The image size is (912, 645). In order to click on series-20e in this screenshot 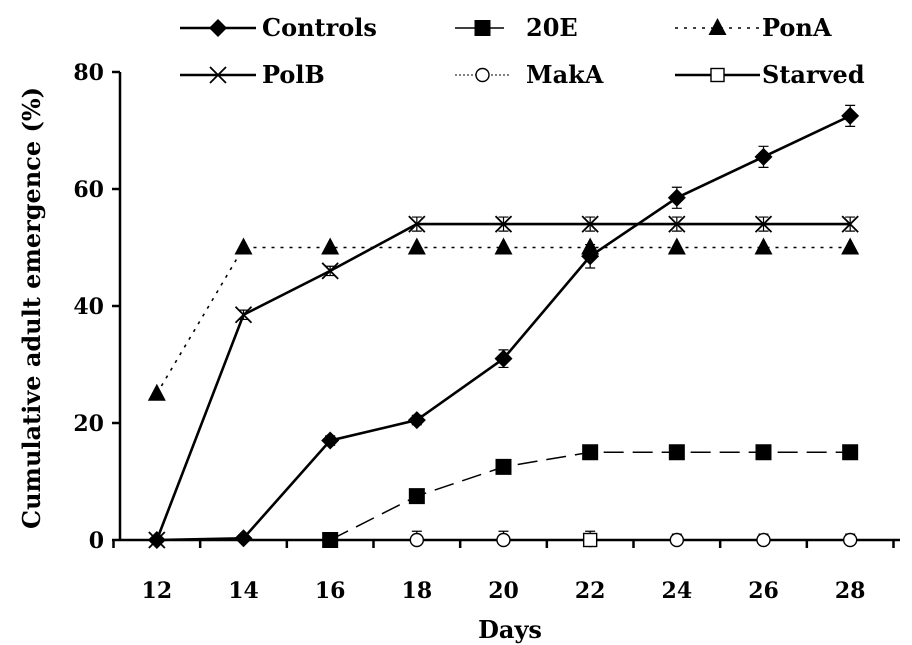, I will do `click(590, 496)`.